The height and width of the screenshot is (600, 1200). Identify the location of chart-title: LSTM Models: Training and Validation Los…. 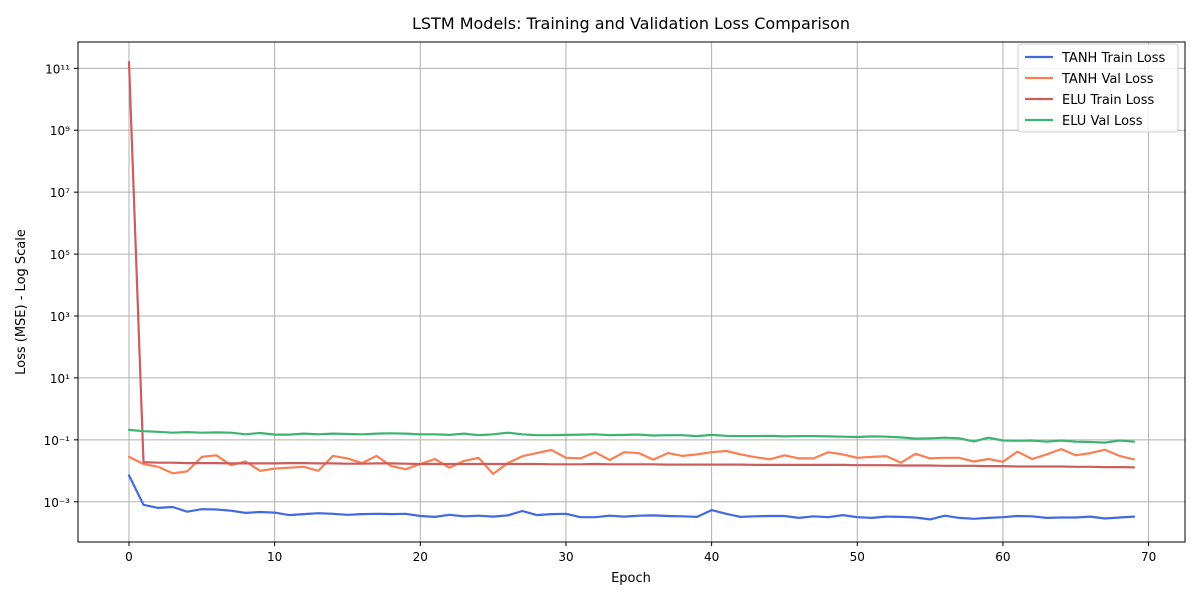
(631, 23).